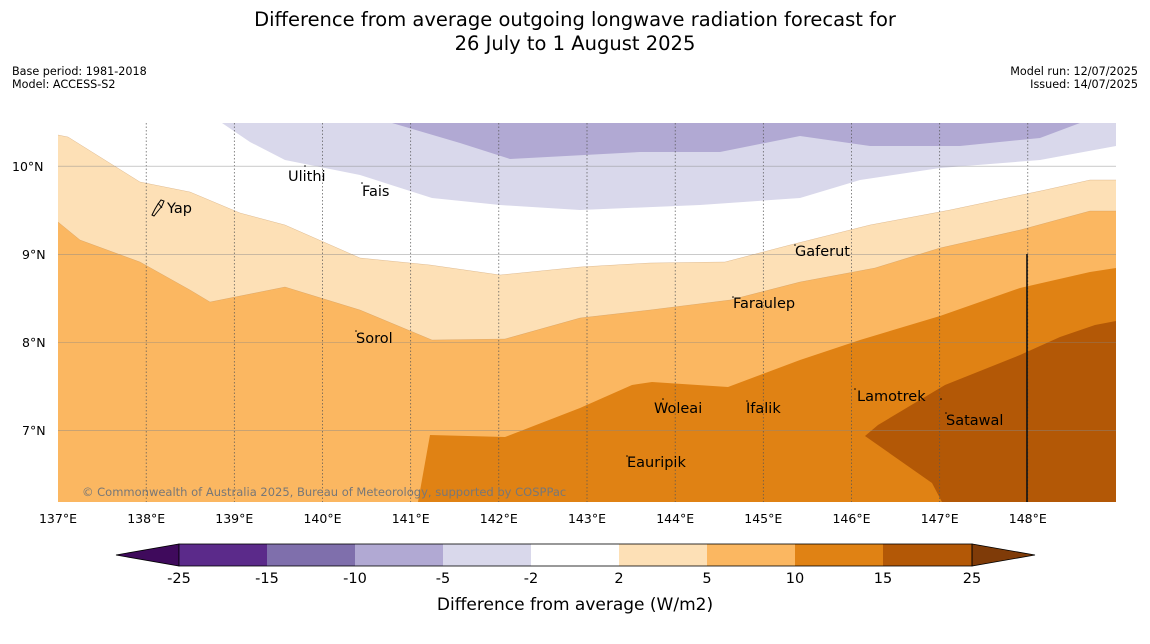  What do you see at coordinates (267, 579) in the screenshot?
I see `cb-tick-2: -15` at bounding box center [267, 579].